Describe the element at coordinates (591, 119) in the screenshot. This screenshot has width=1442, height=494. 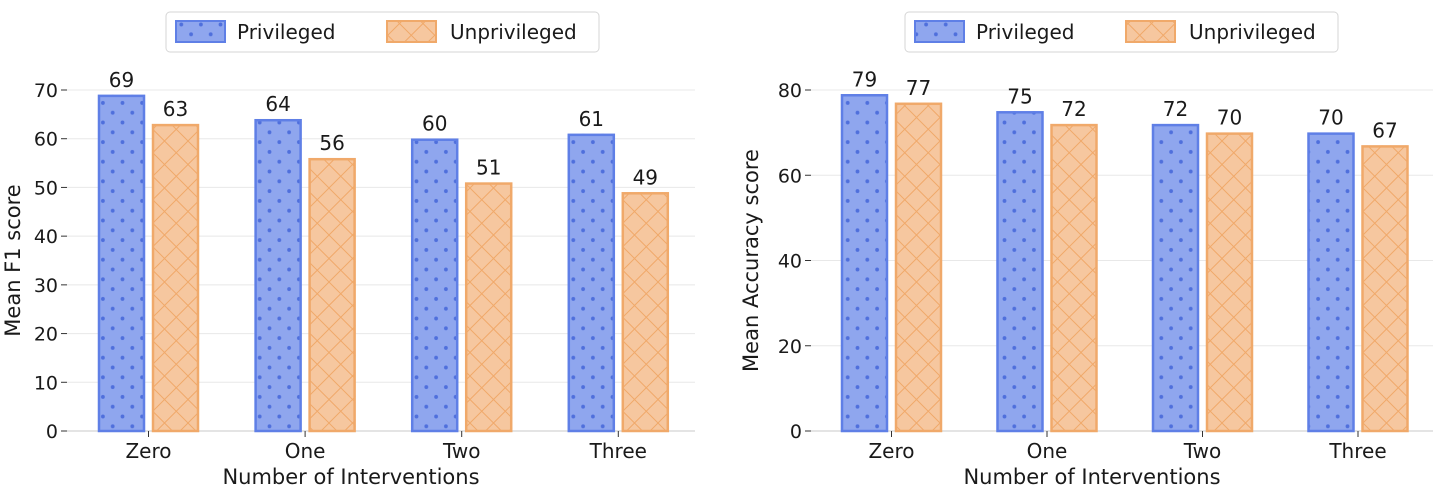
I see `data-label: 61` at that location.